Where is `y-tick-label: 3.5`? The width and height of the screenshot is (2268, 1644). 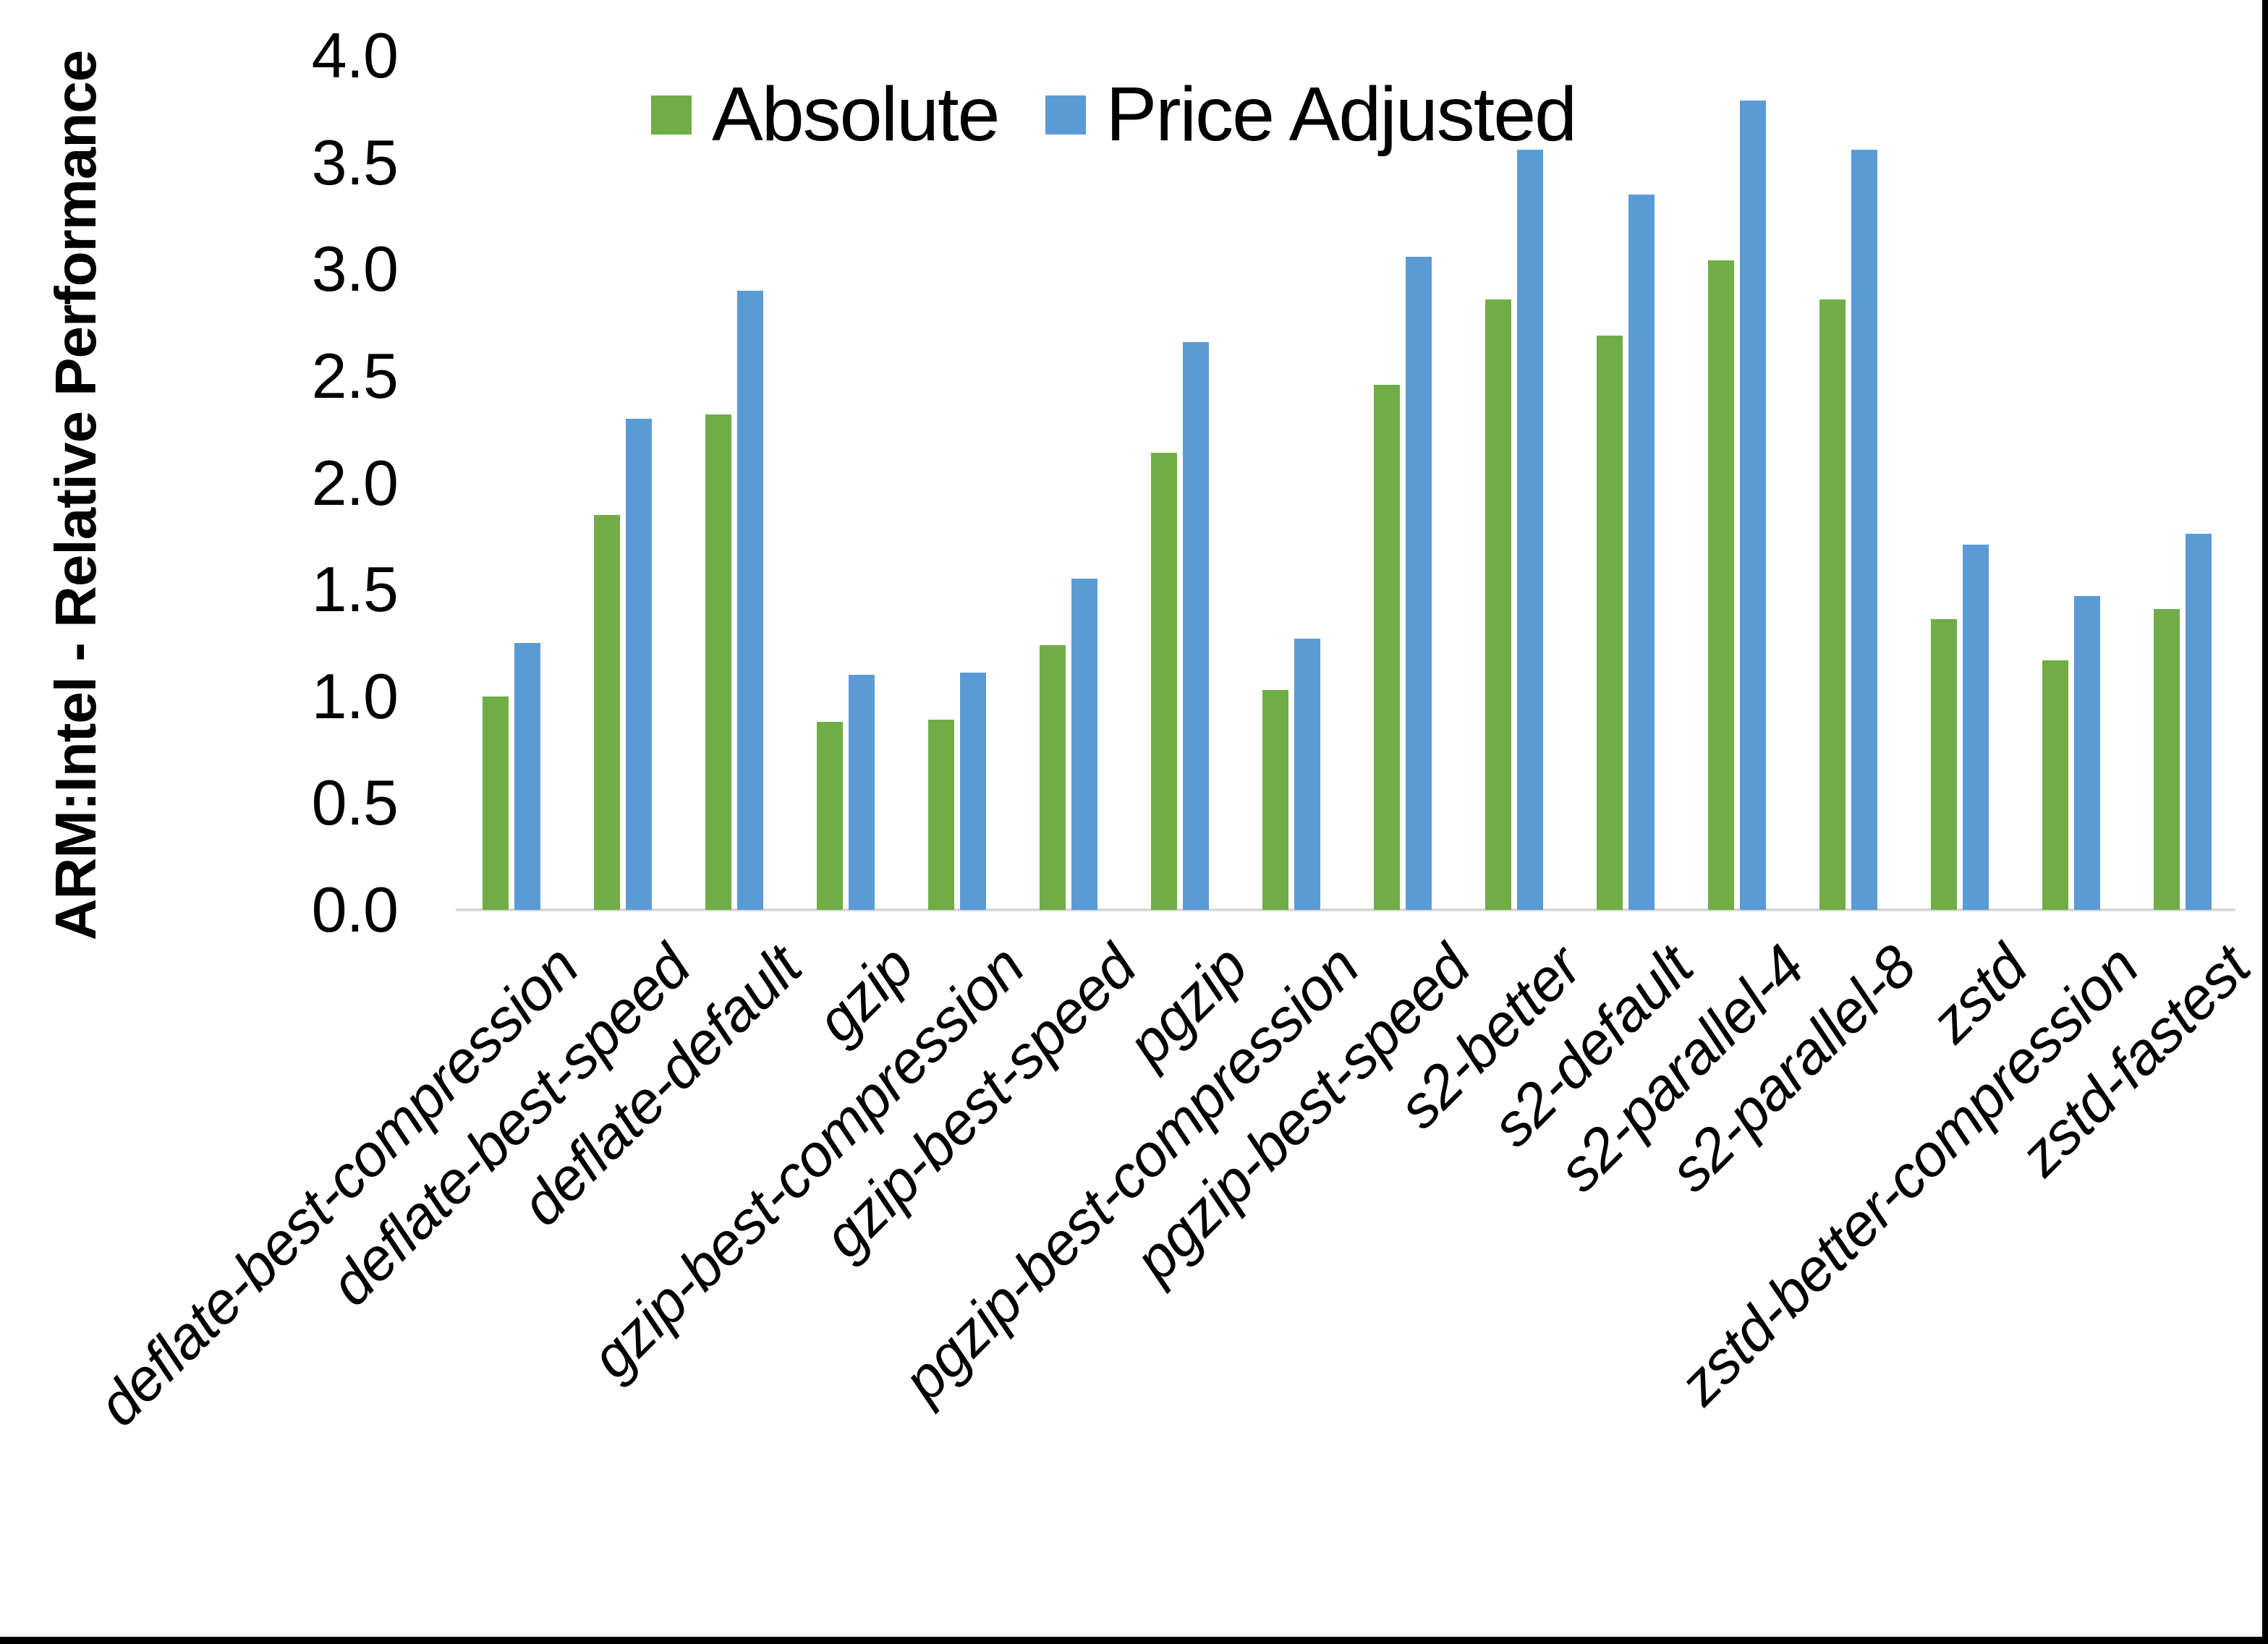
y-tick-label: 3.5 is located at coordinates (355, 162).